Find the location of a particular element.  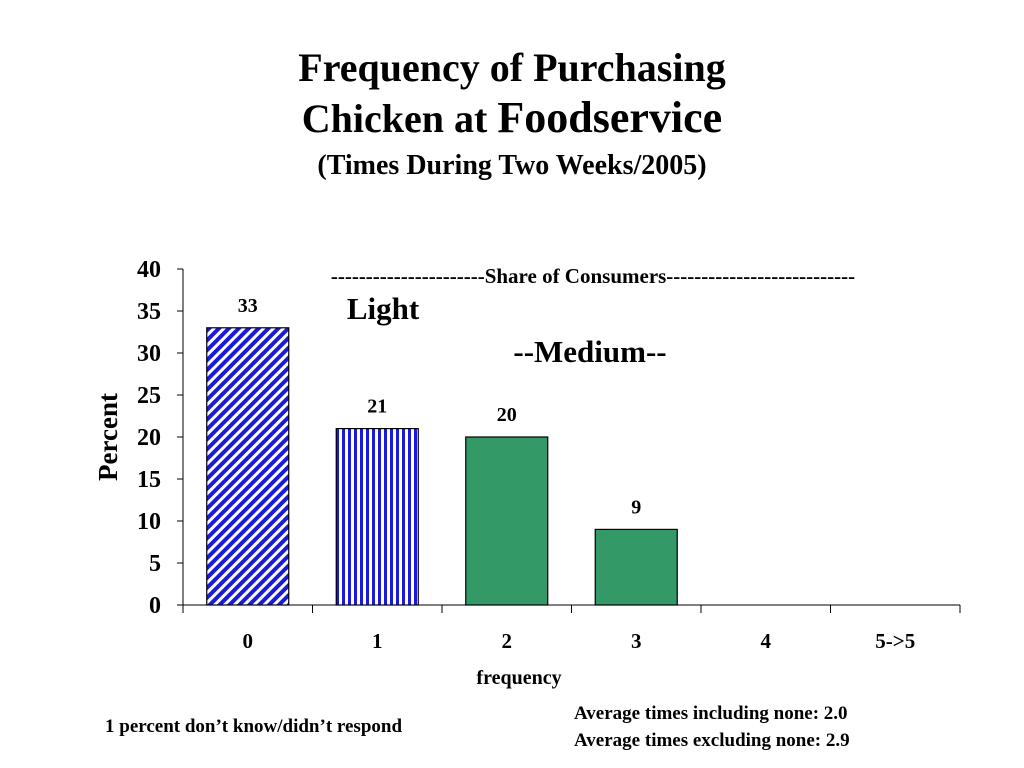

data-label: 9 is located at coordinates (636, 507).